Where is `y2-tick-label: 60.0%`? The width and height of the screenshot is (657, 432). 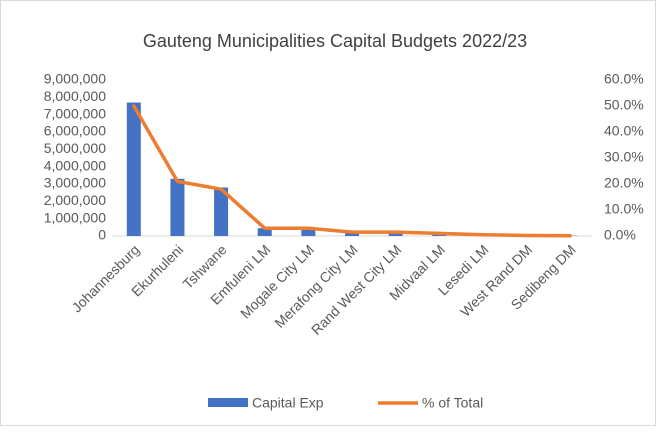
y2-tick-label: 60.0% is located at coordinates (624, 79).